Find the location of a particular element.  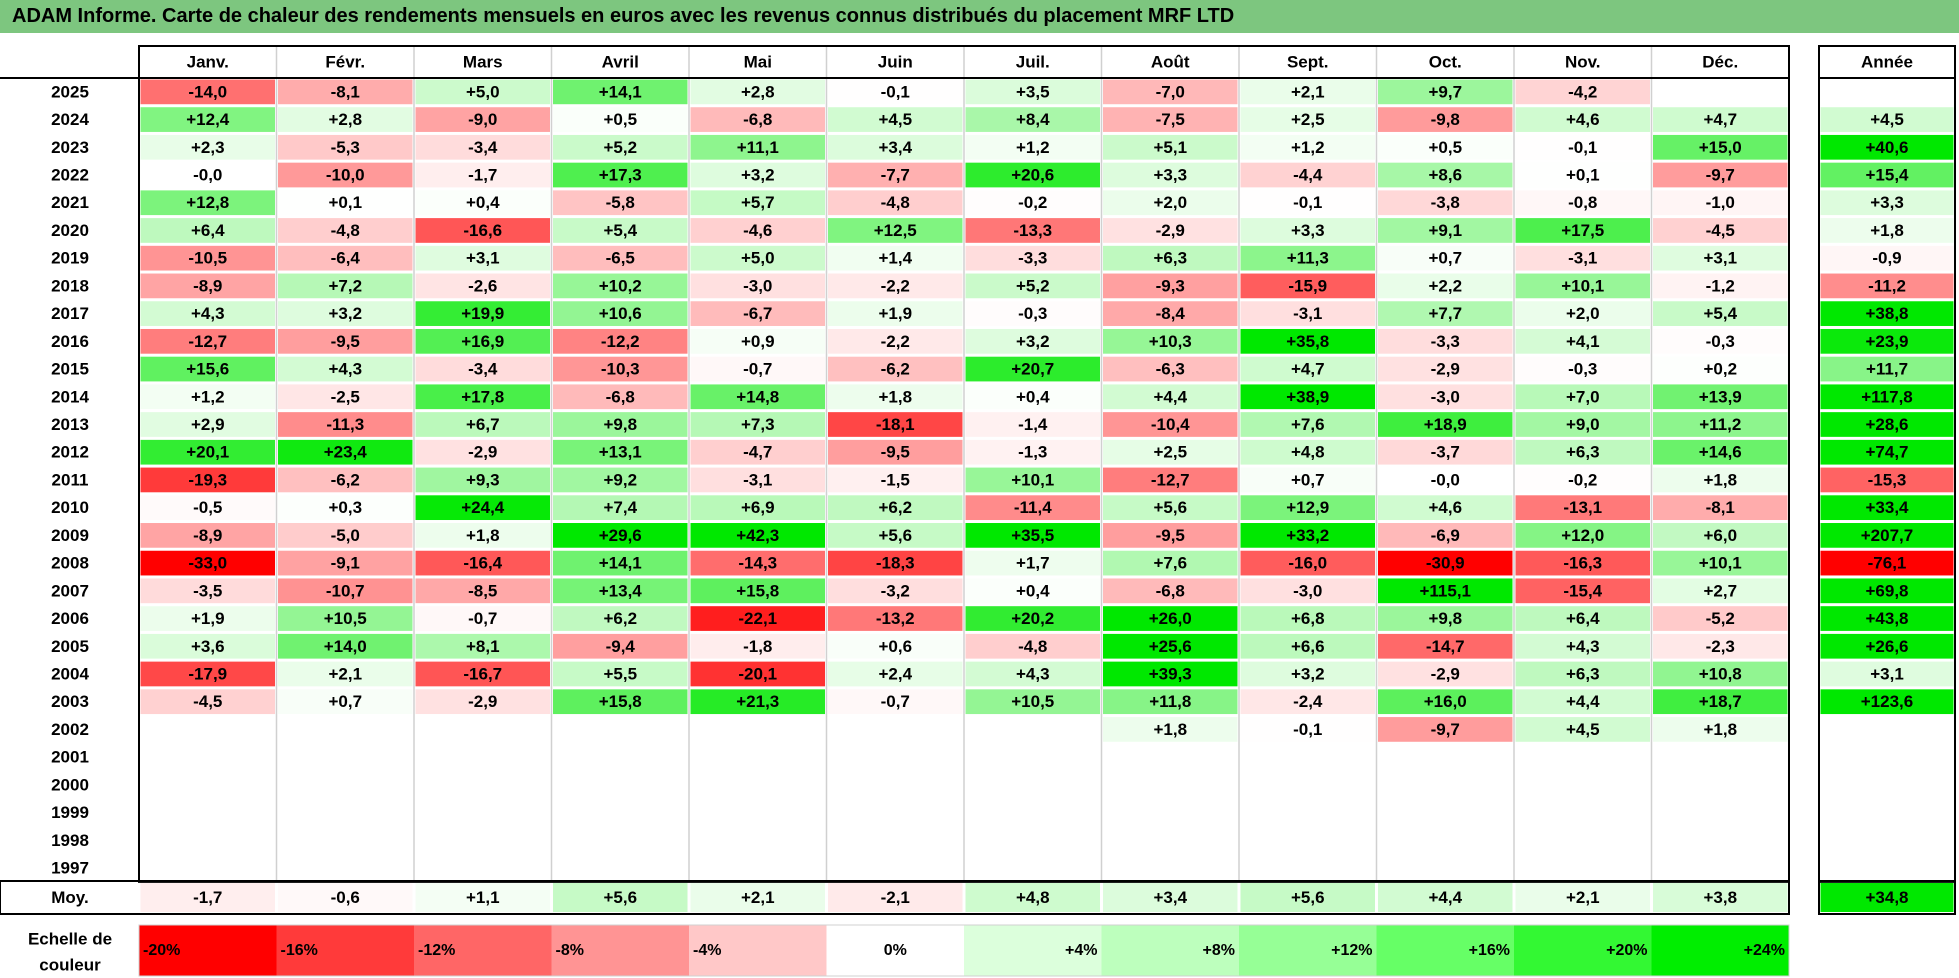

annual-value: +23,9 is located at coordinates (1886, 341).